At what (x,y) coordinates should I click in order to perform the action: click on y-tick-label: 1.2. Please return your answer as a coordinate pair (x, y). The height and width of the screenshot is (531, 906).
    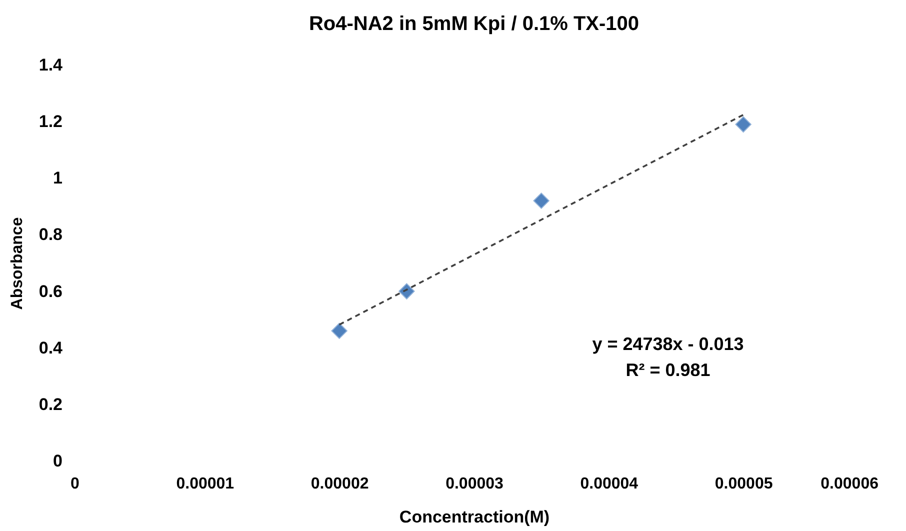
    Looking at the image, I should click on (50, 122).